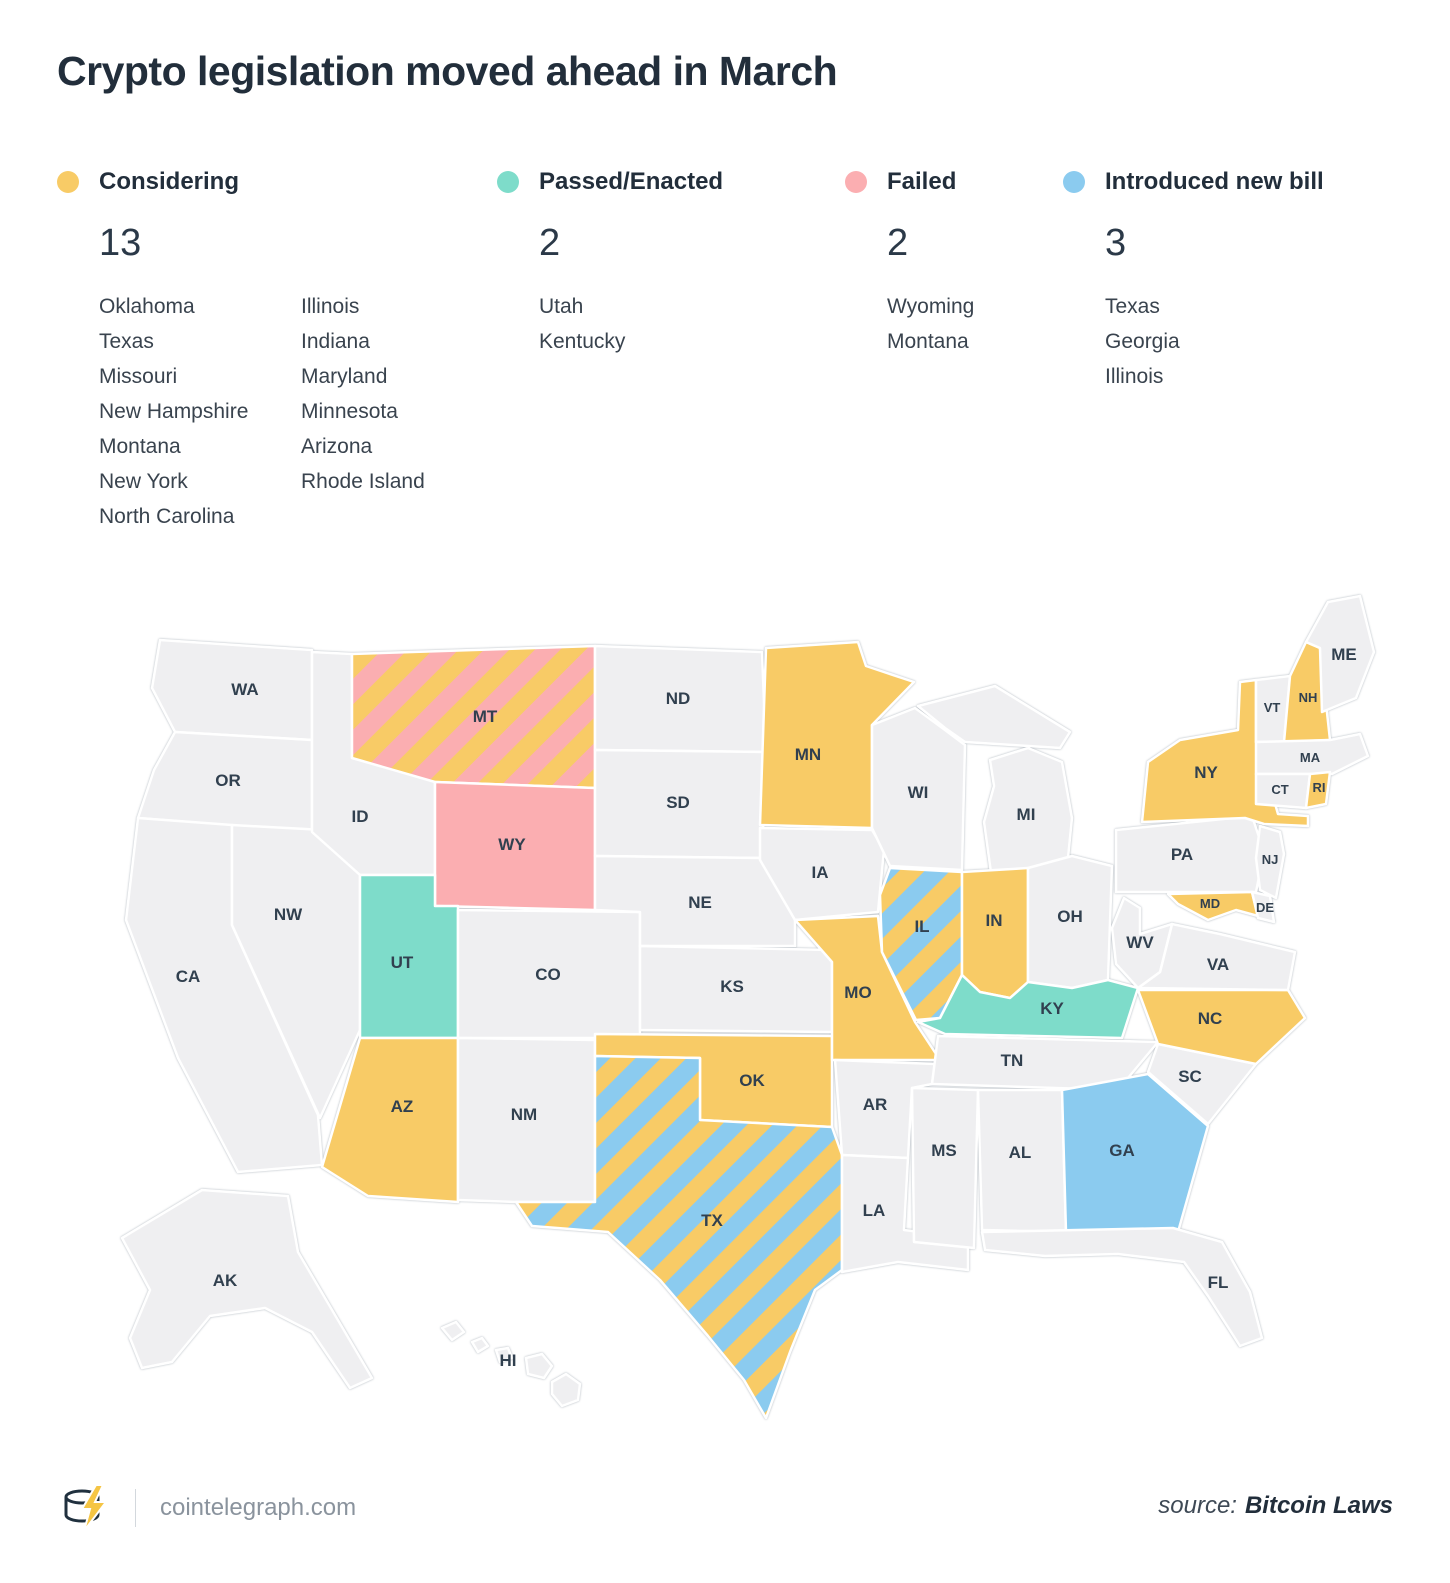  I want to click on state-ms, so click(945, 1168).